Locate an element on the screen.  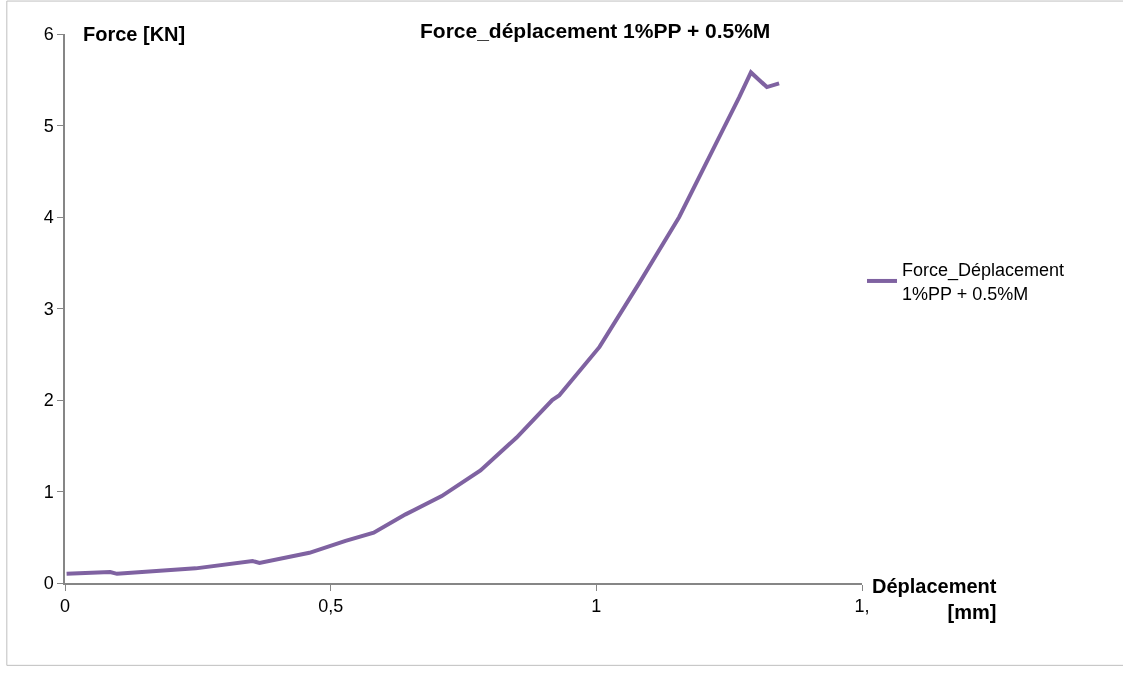
chart-title: Force_déplacement 1%PP + 0.5%M is located at coordinates (595, 30).